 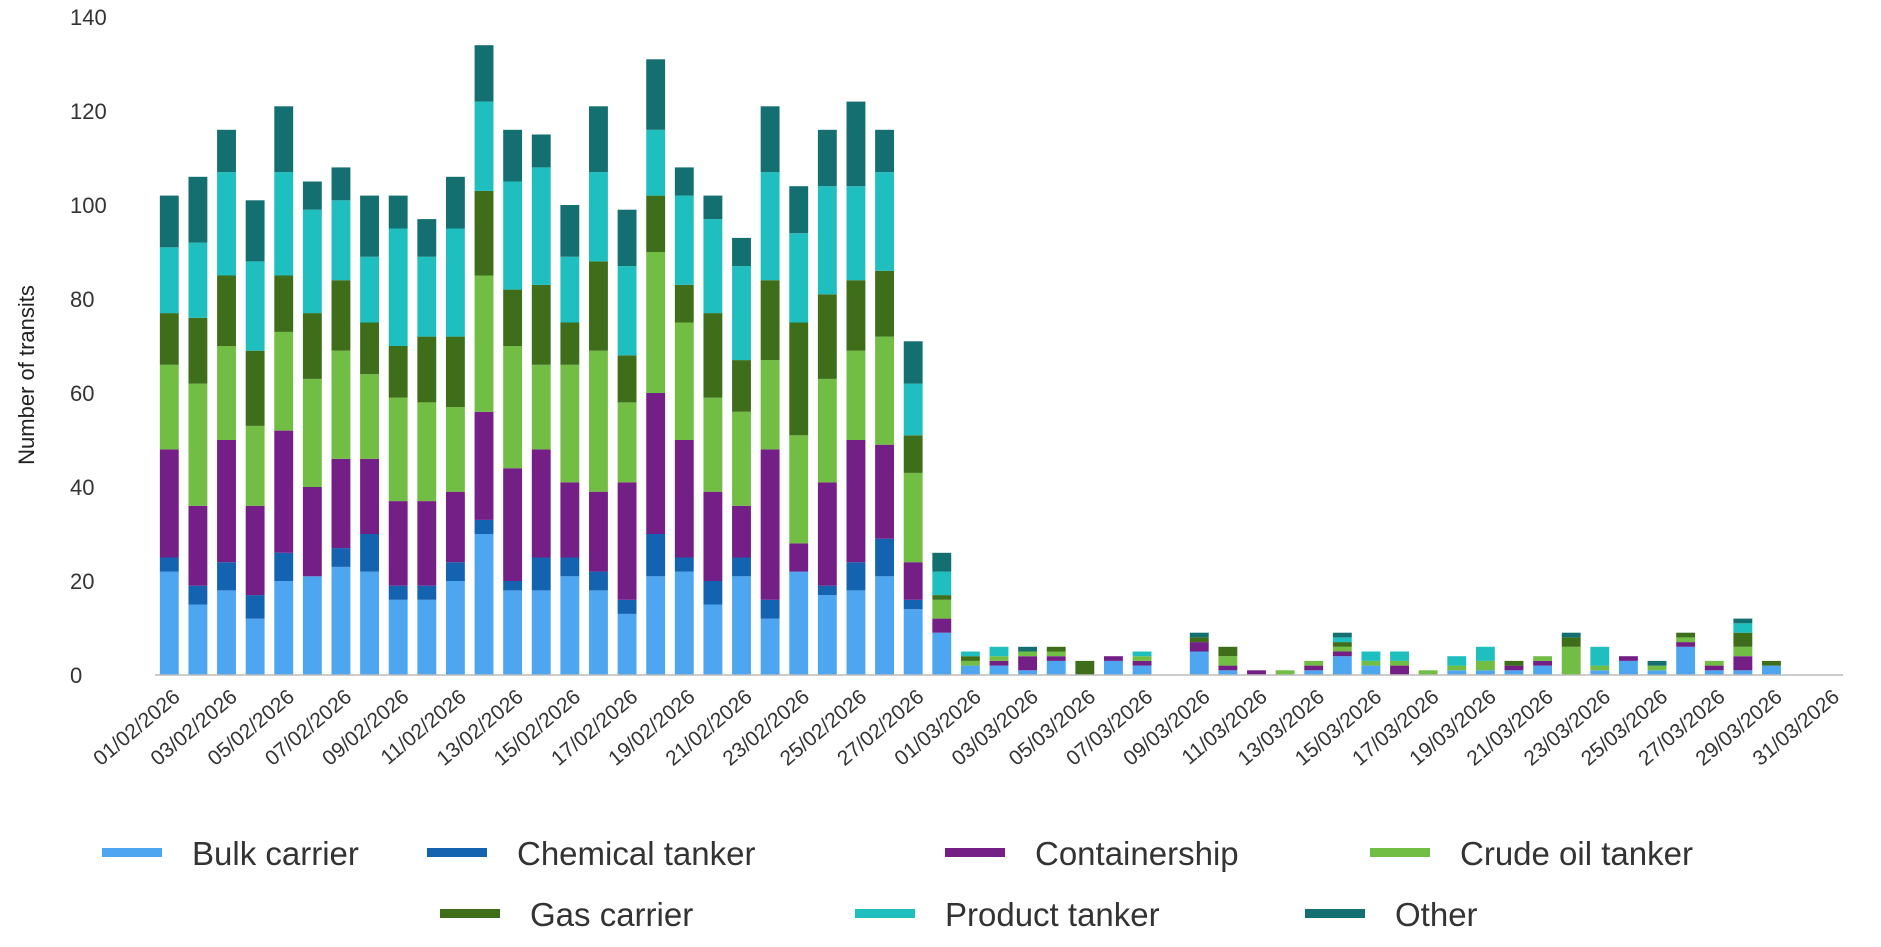 What do you see at coordinates (636, 853) in the screenshot?
I see `legend-label-chemical-tanker: Chemical tanker` at bounding box center [636, 853].